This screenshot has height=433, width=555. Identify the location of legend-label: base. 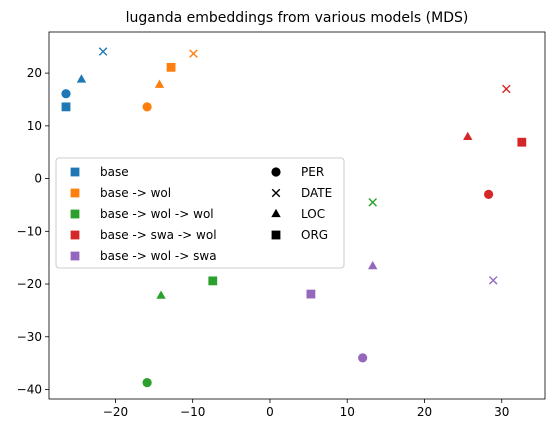
(114, 172).